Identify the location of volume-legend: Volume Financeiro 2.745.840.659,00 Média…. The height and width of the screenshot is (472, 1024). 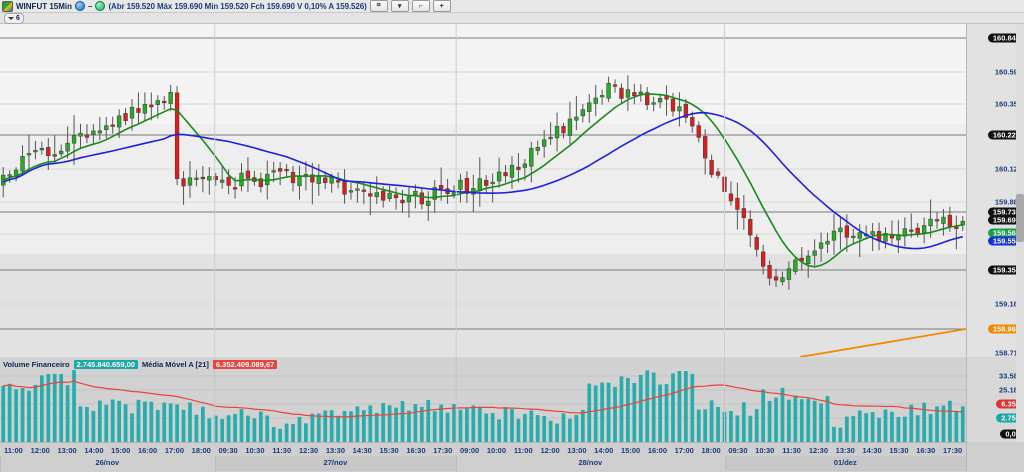
(140, 364).